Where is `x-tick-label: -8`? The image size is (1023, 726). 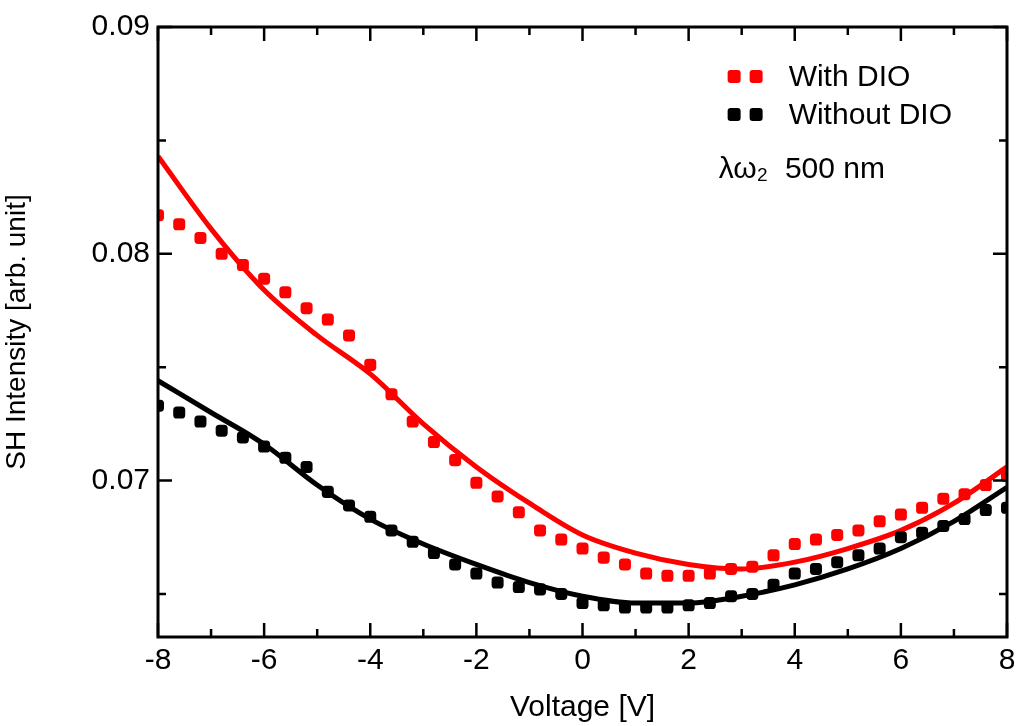
x-tick-label: -8 is located at coordinates (158, 659).